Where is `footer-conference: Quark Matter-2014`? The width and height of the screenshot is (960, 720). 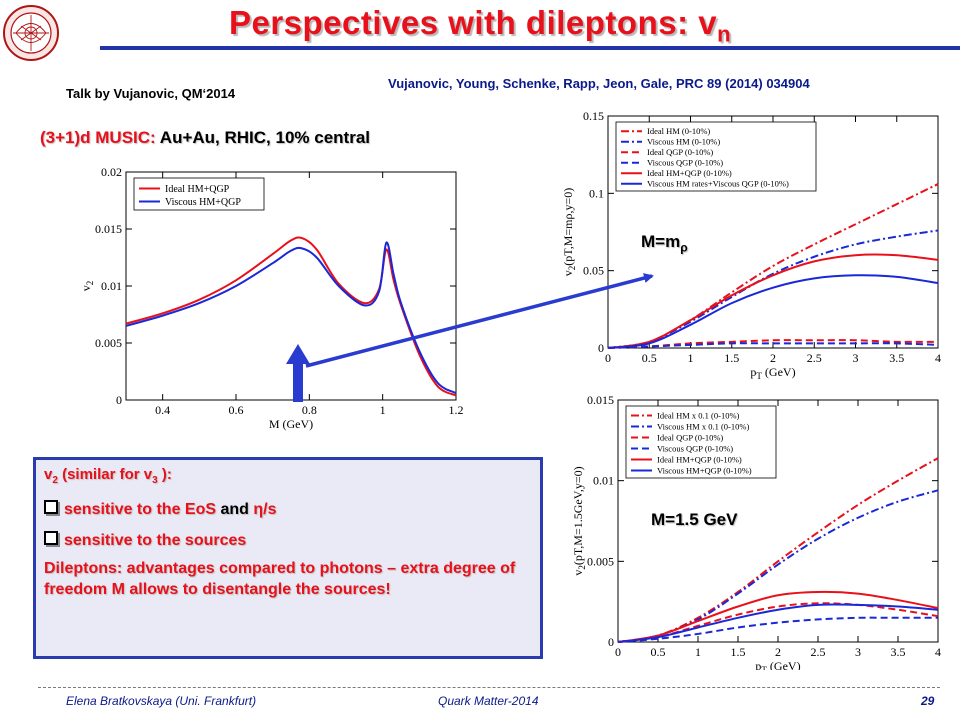 footer-conference: Quark Matter-2014 is located at coordinates (488, 701).